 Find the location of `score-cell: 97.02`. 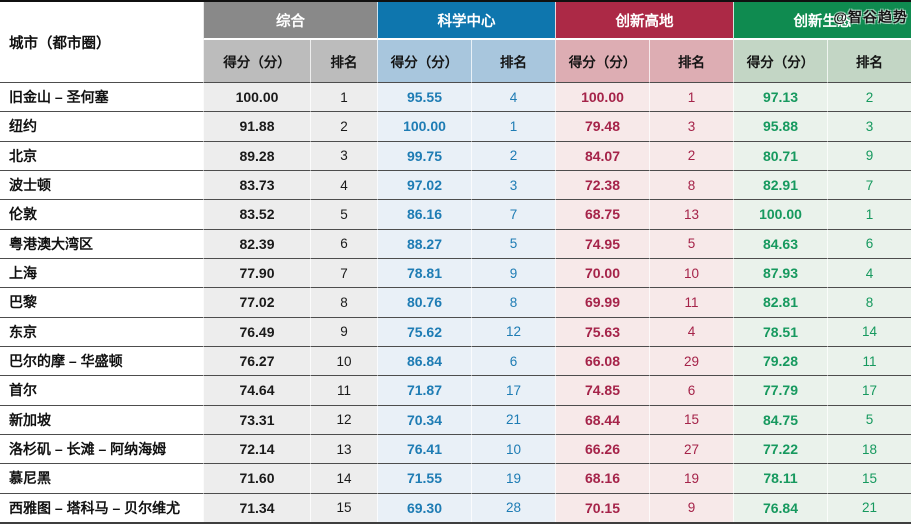

score-cell: 97.02 is located at coordinates (424, 185).